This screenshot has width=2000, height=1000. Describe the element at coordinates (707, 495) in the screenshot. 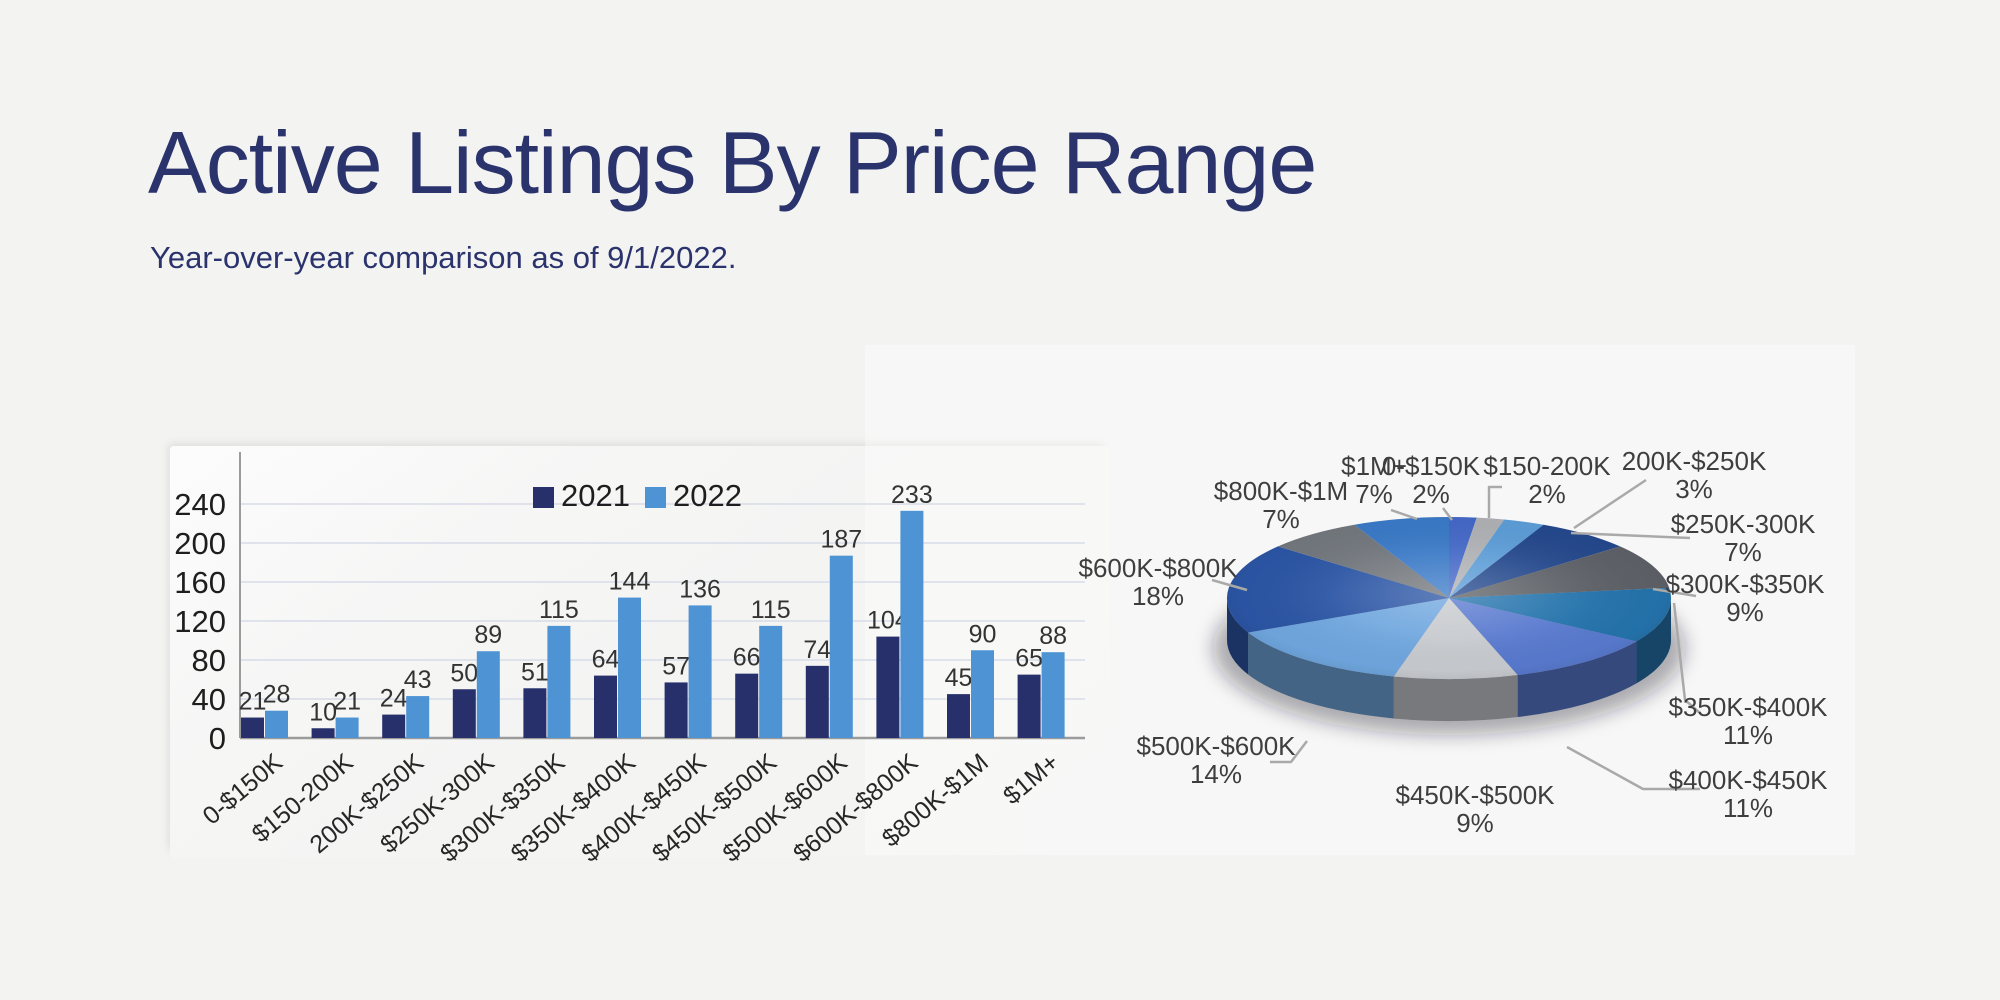

I see `legend-label-2022: 2022` at that location.